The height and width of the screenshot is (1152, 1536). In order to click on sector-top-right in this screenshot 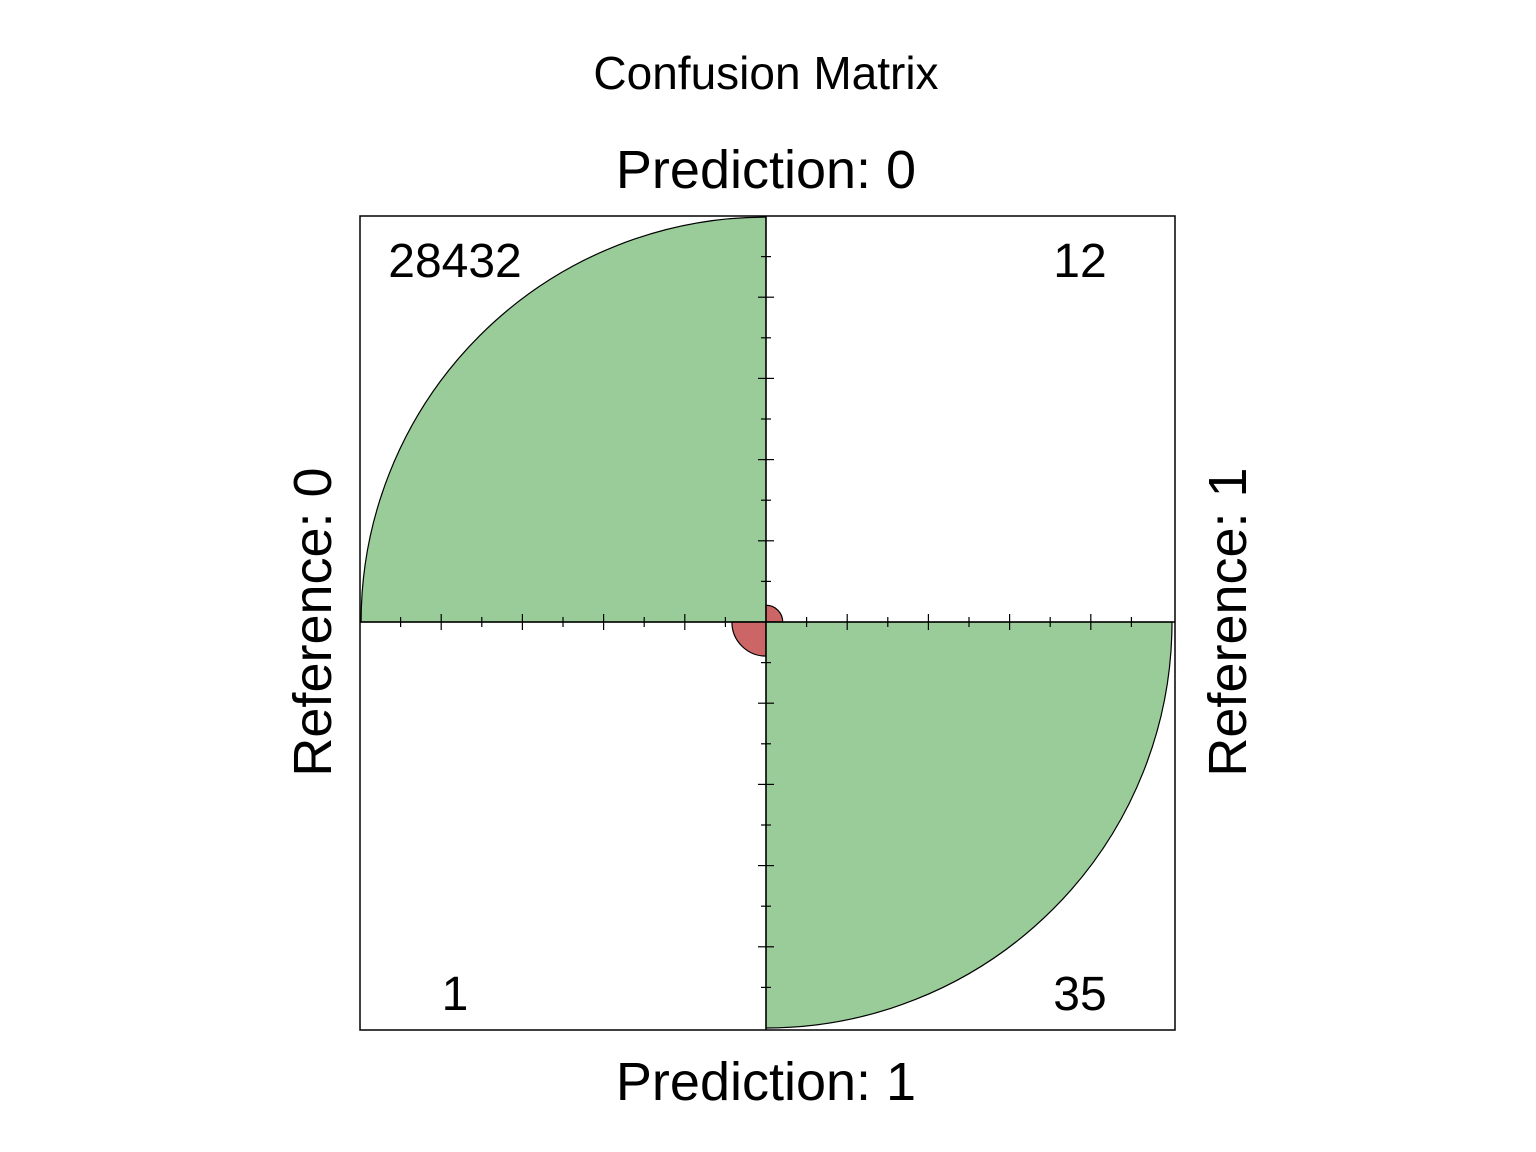, I will do `click(774, 613)`.